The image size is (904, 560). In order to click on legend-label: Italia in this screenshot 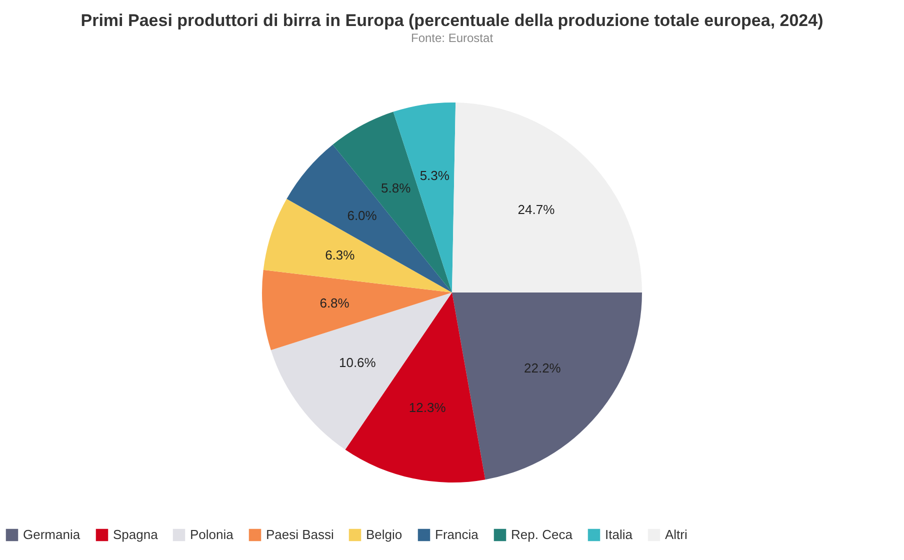, I will do `click(619, 534)`.